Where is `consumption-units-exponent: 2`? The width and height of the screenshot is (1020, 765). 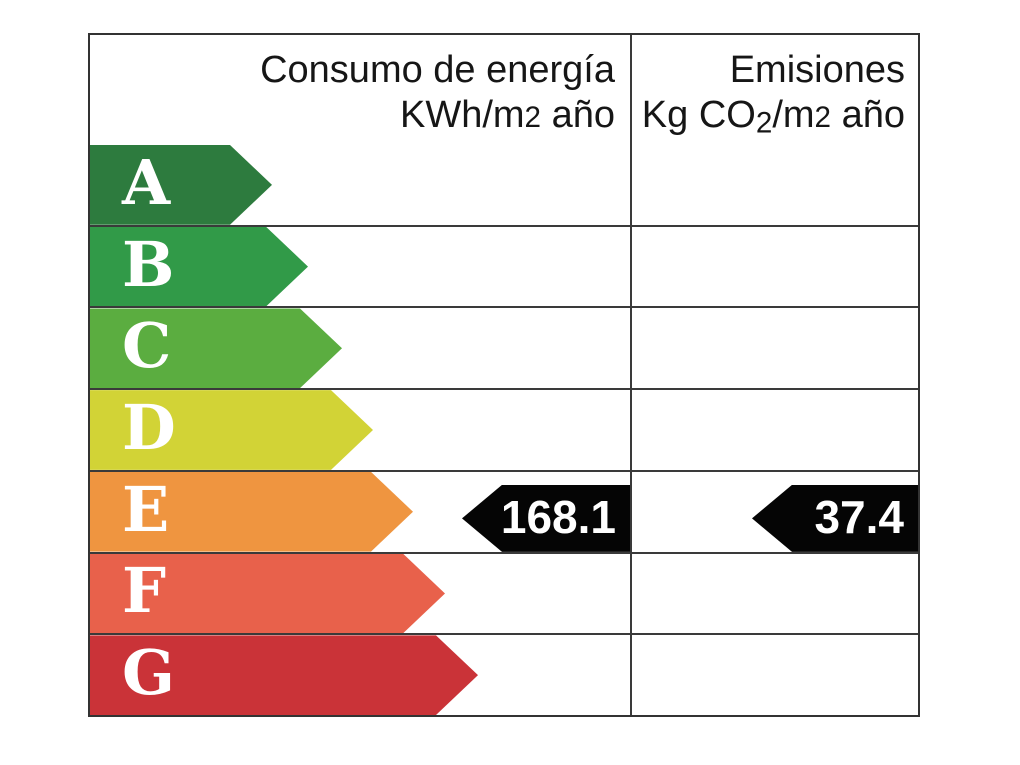 consumption-units-exponent: 2 is located at coordinates (533, 117).